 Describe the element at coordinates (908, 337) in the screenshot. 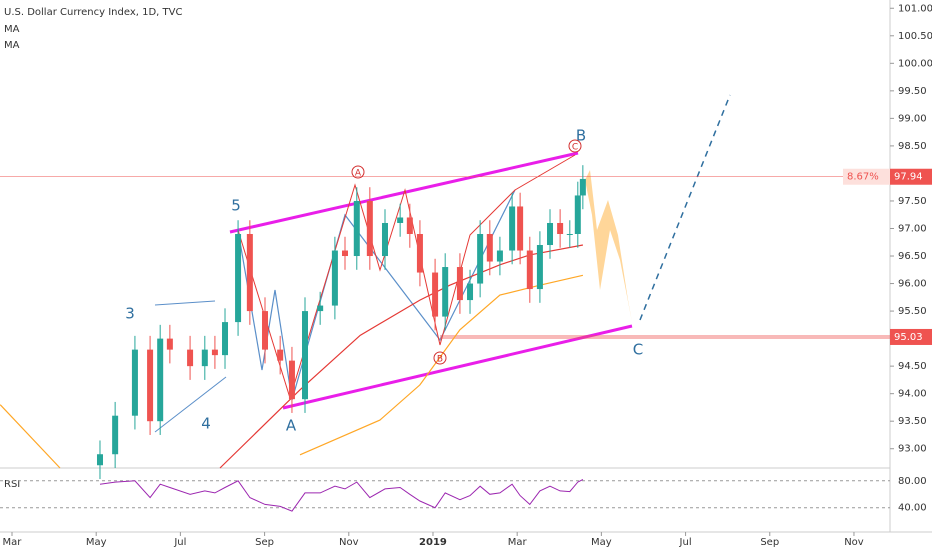

I see `level-label: 95.03` at that location.